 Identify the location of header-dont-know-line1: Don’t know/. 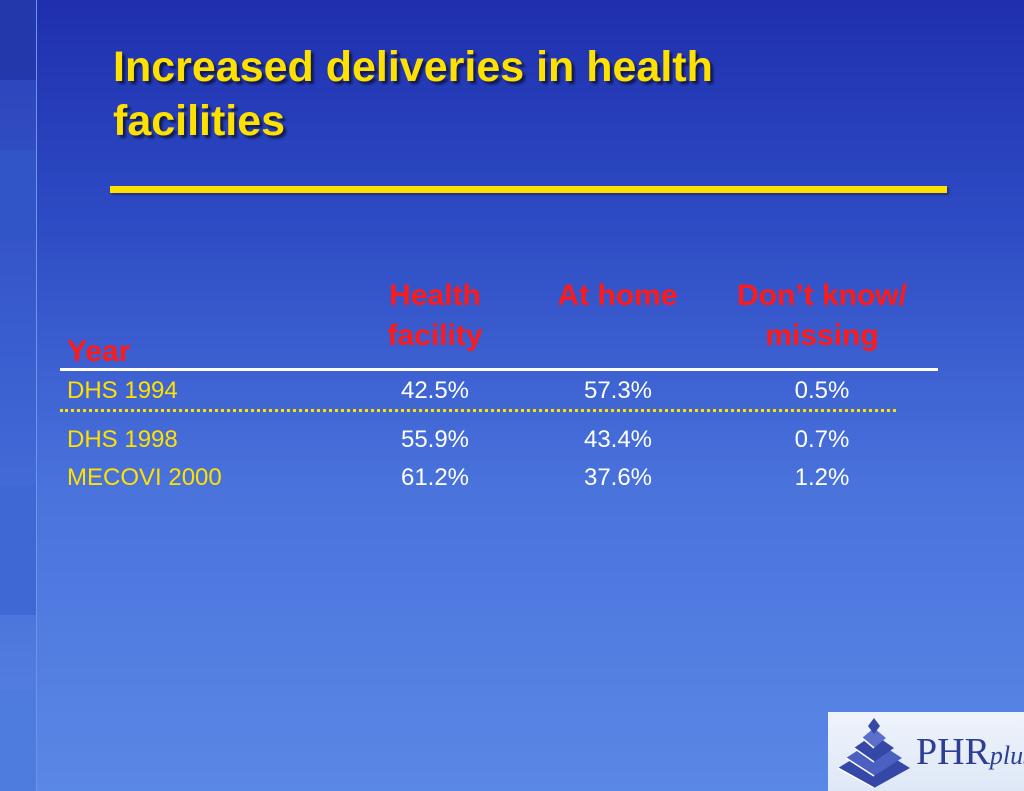
(822, 295).